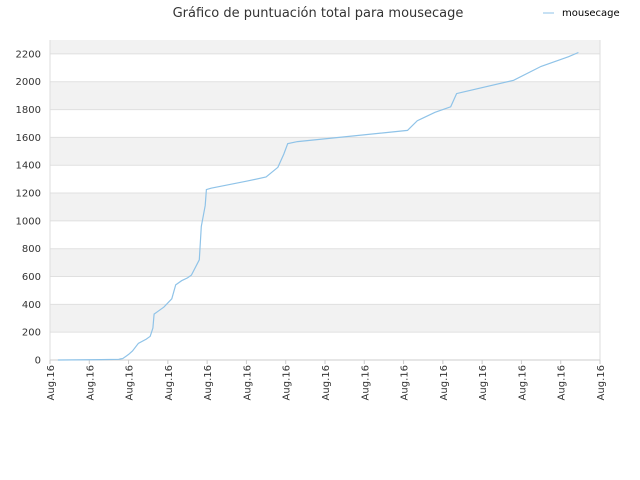 Image resolution: width=640 pixels, height=480 pixels. What do you see at coordinates (28, 138) in the screenshot?
I see `y-tick-label: 1600` at bounding box center [28, 138].